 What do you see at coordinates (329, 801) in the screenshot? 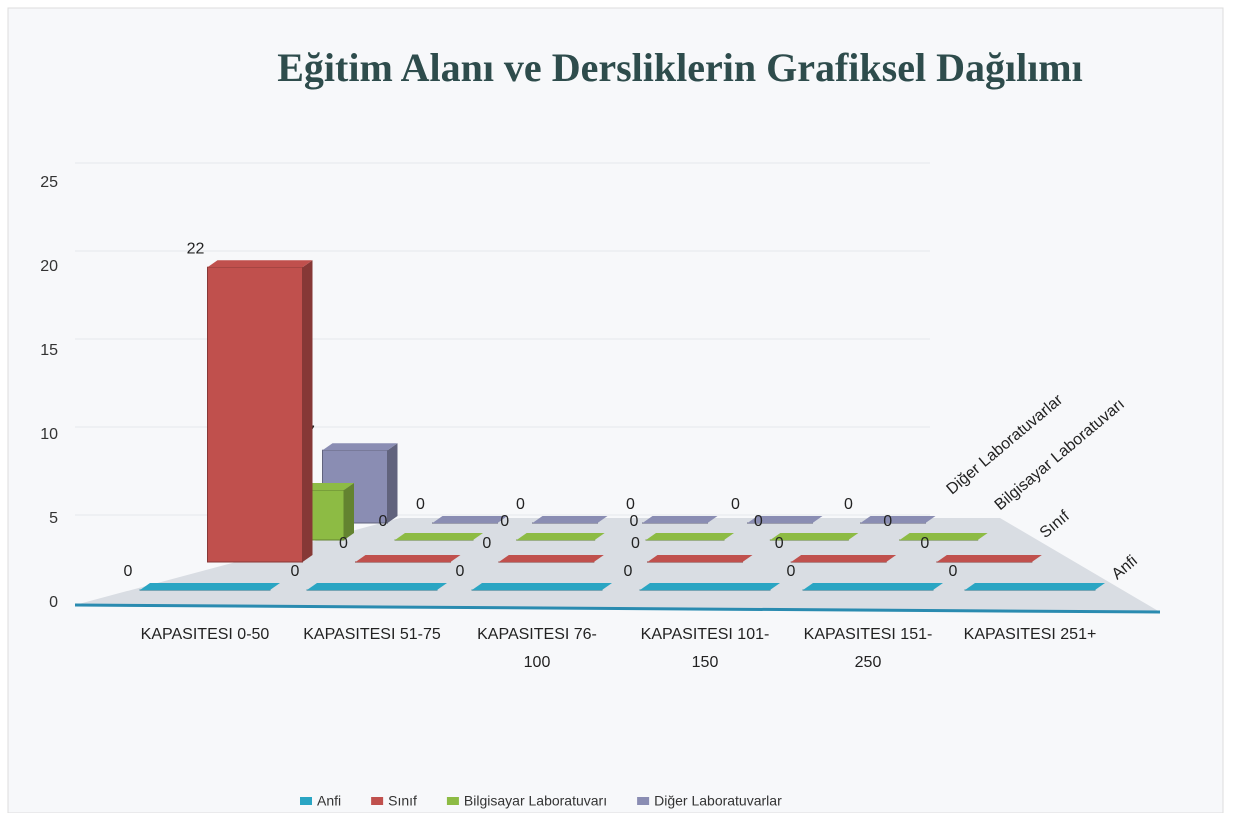
I see `legend-label: Anfi` at bounding box center [329, 801].